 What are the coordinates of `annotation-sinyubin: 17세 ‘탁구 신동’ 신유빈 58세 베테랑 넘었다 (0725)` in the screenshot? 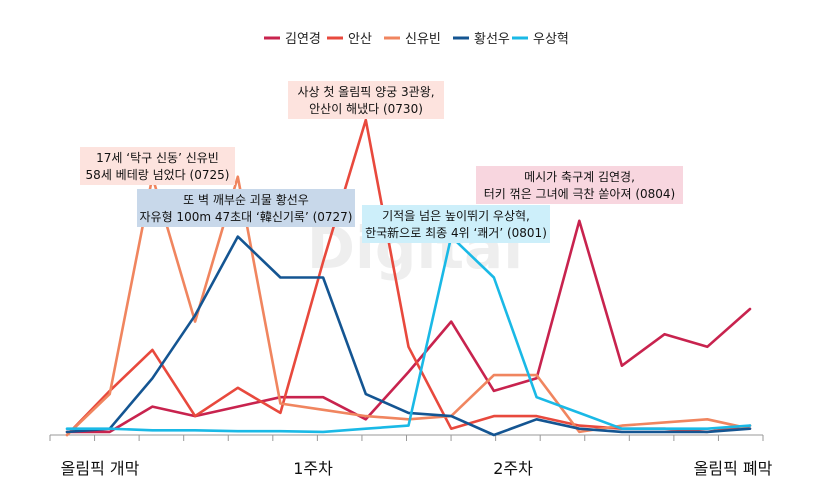 It's located at (157, 166).